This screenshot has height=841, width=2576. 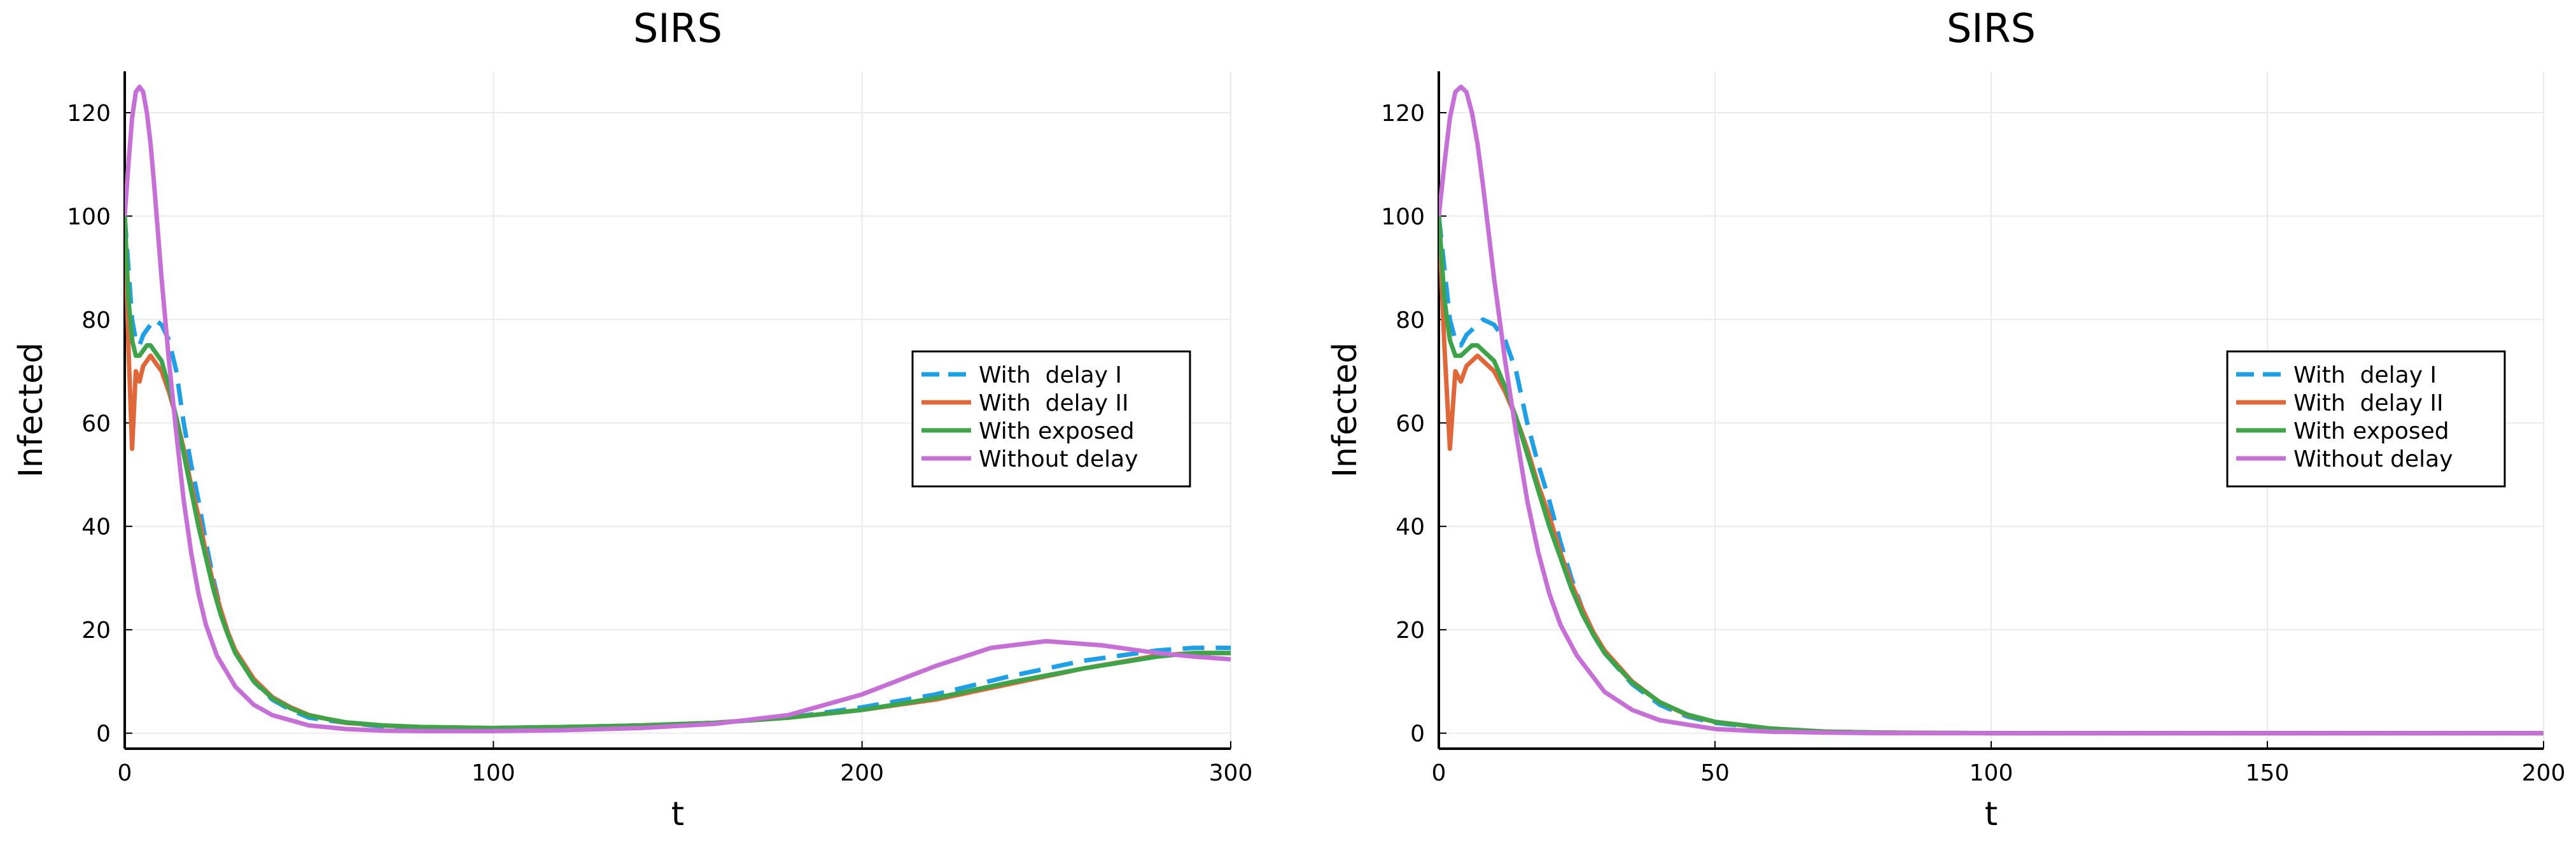 What do you see at coordinates (1231, 773) in the screenshot?
I see `x-tick-label: 300` at bounding box center [1231, 773].